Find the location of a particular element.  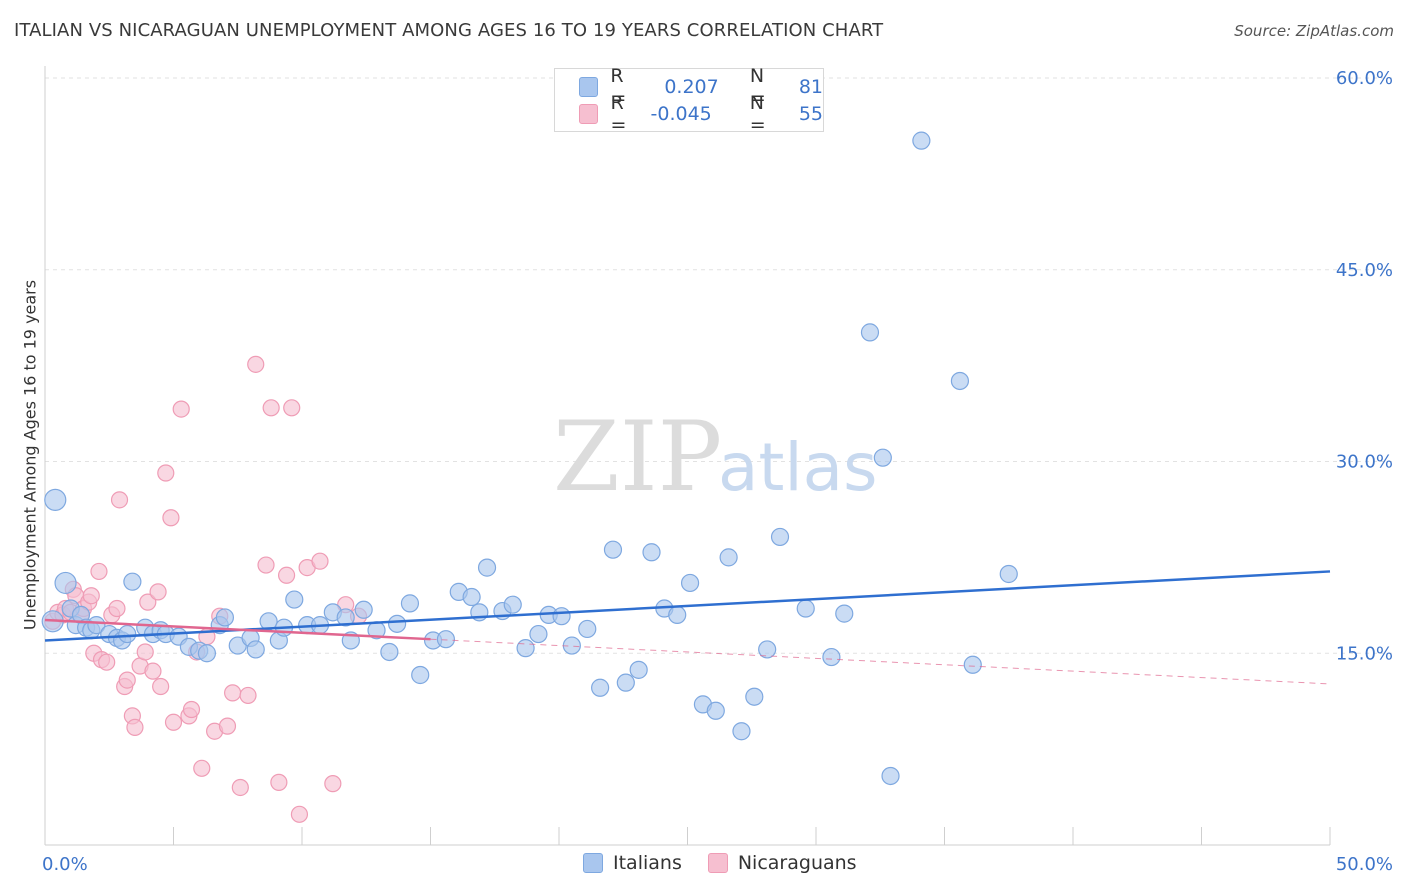

legend-row-nicaraguans: R = -0.045 N = 55 is located at coordinates (701, 114).